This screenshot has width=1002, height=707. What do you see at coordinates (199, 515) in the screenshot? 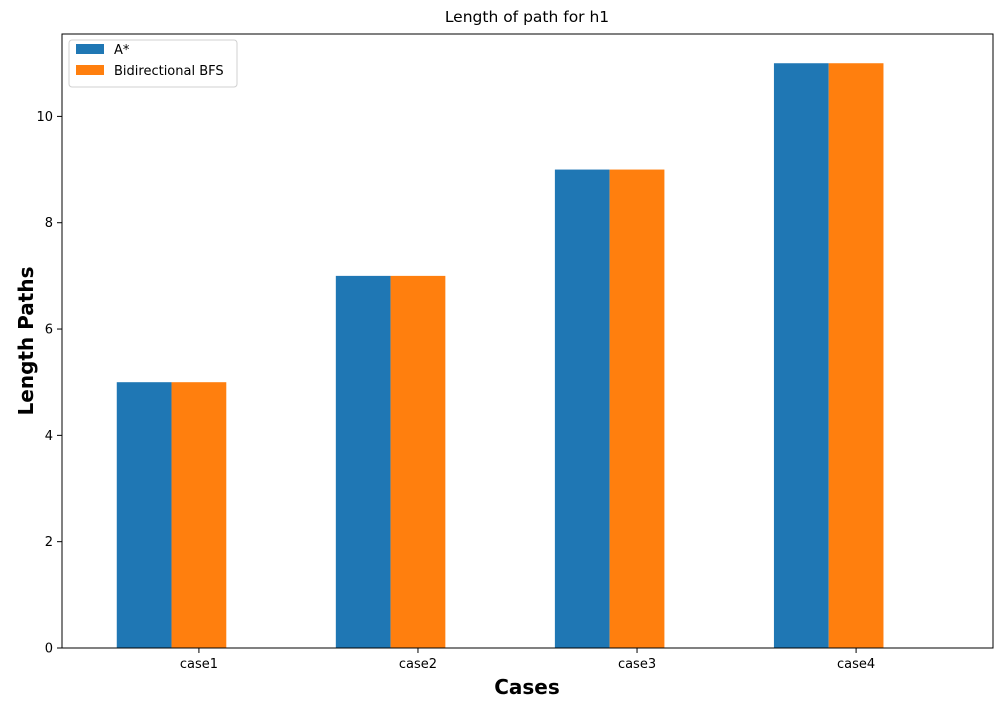
I see `bar-bidirectional-bfs-case1` at bounding box center [199, 515].